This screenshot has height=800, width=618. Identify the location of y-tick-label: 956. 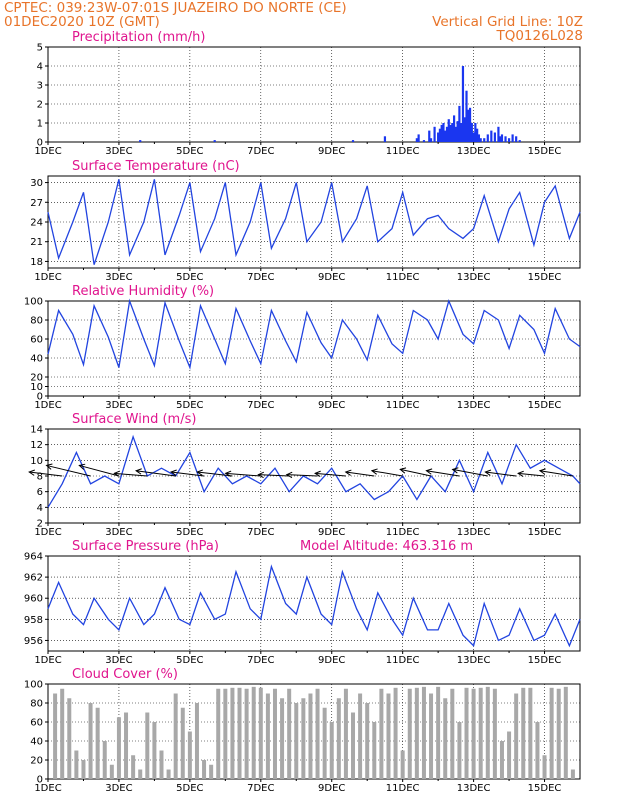
(33, 641).